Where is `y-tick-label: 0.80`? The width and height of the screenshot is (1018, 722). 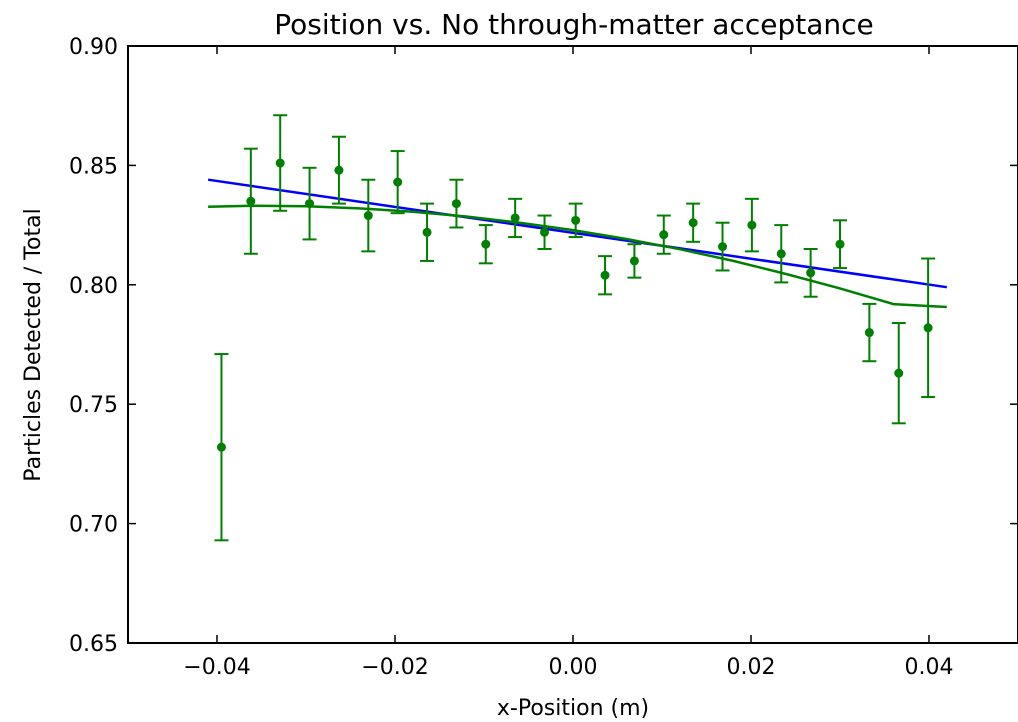 y-tick-label: 0.80 is located at coordinates (93, 286).